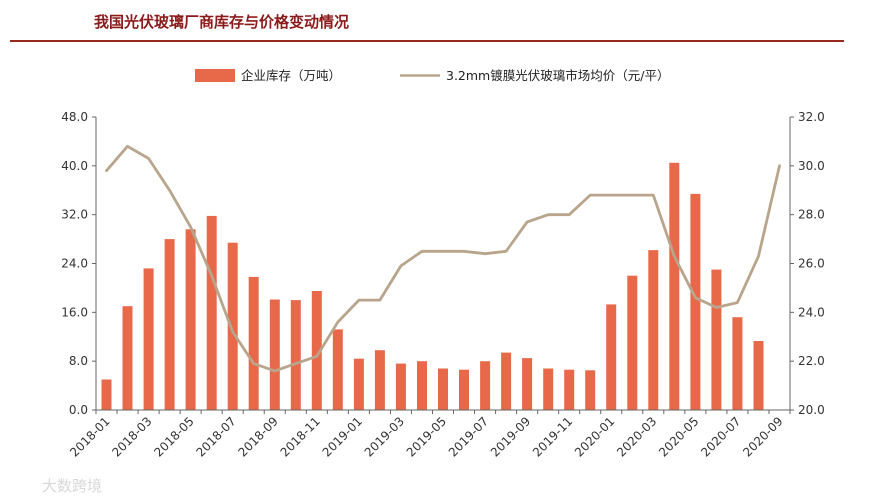  What do you see at coordinates (468, 436) in the screenshot?
I see `x-tick-label: 2019-07` at bounding box center [468, 436].